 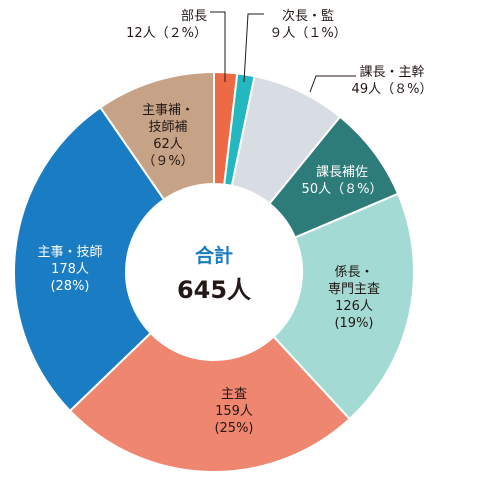 I want to click on slice-label-3: 課長補佐 50人（８%）, so click(x=342, y=180).